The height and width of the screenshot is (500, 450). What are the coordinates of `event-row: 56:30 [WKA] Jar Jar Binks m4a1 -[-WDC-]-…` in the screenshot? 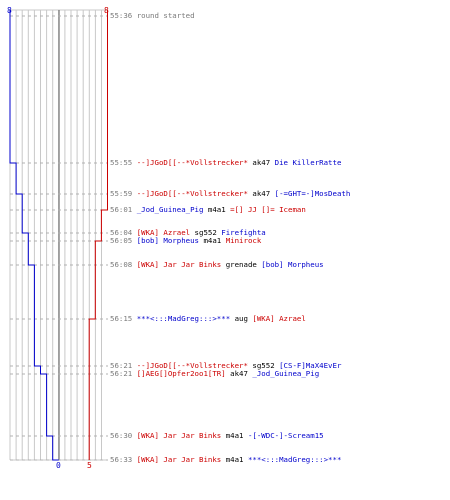 It's located at (217, 435).